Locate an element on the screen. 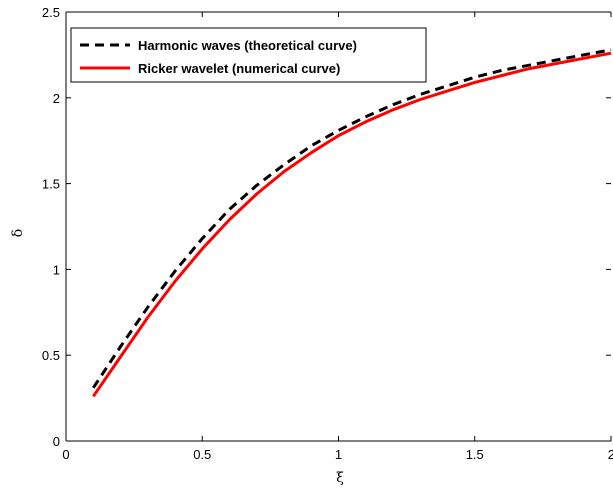  x-tick-label: 1 is located at coordinates (338, 454).